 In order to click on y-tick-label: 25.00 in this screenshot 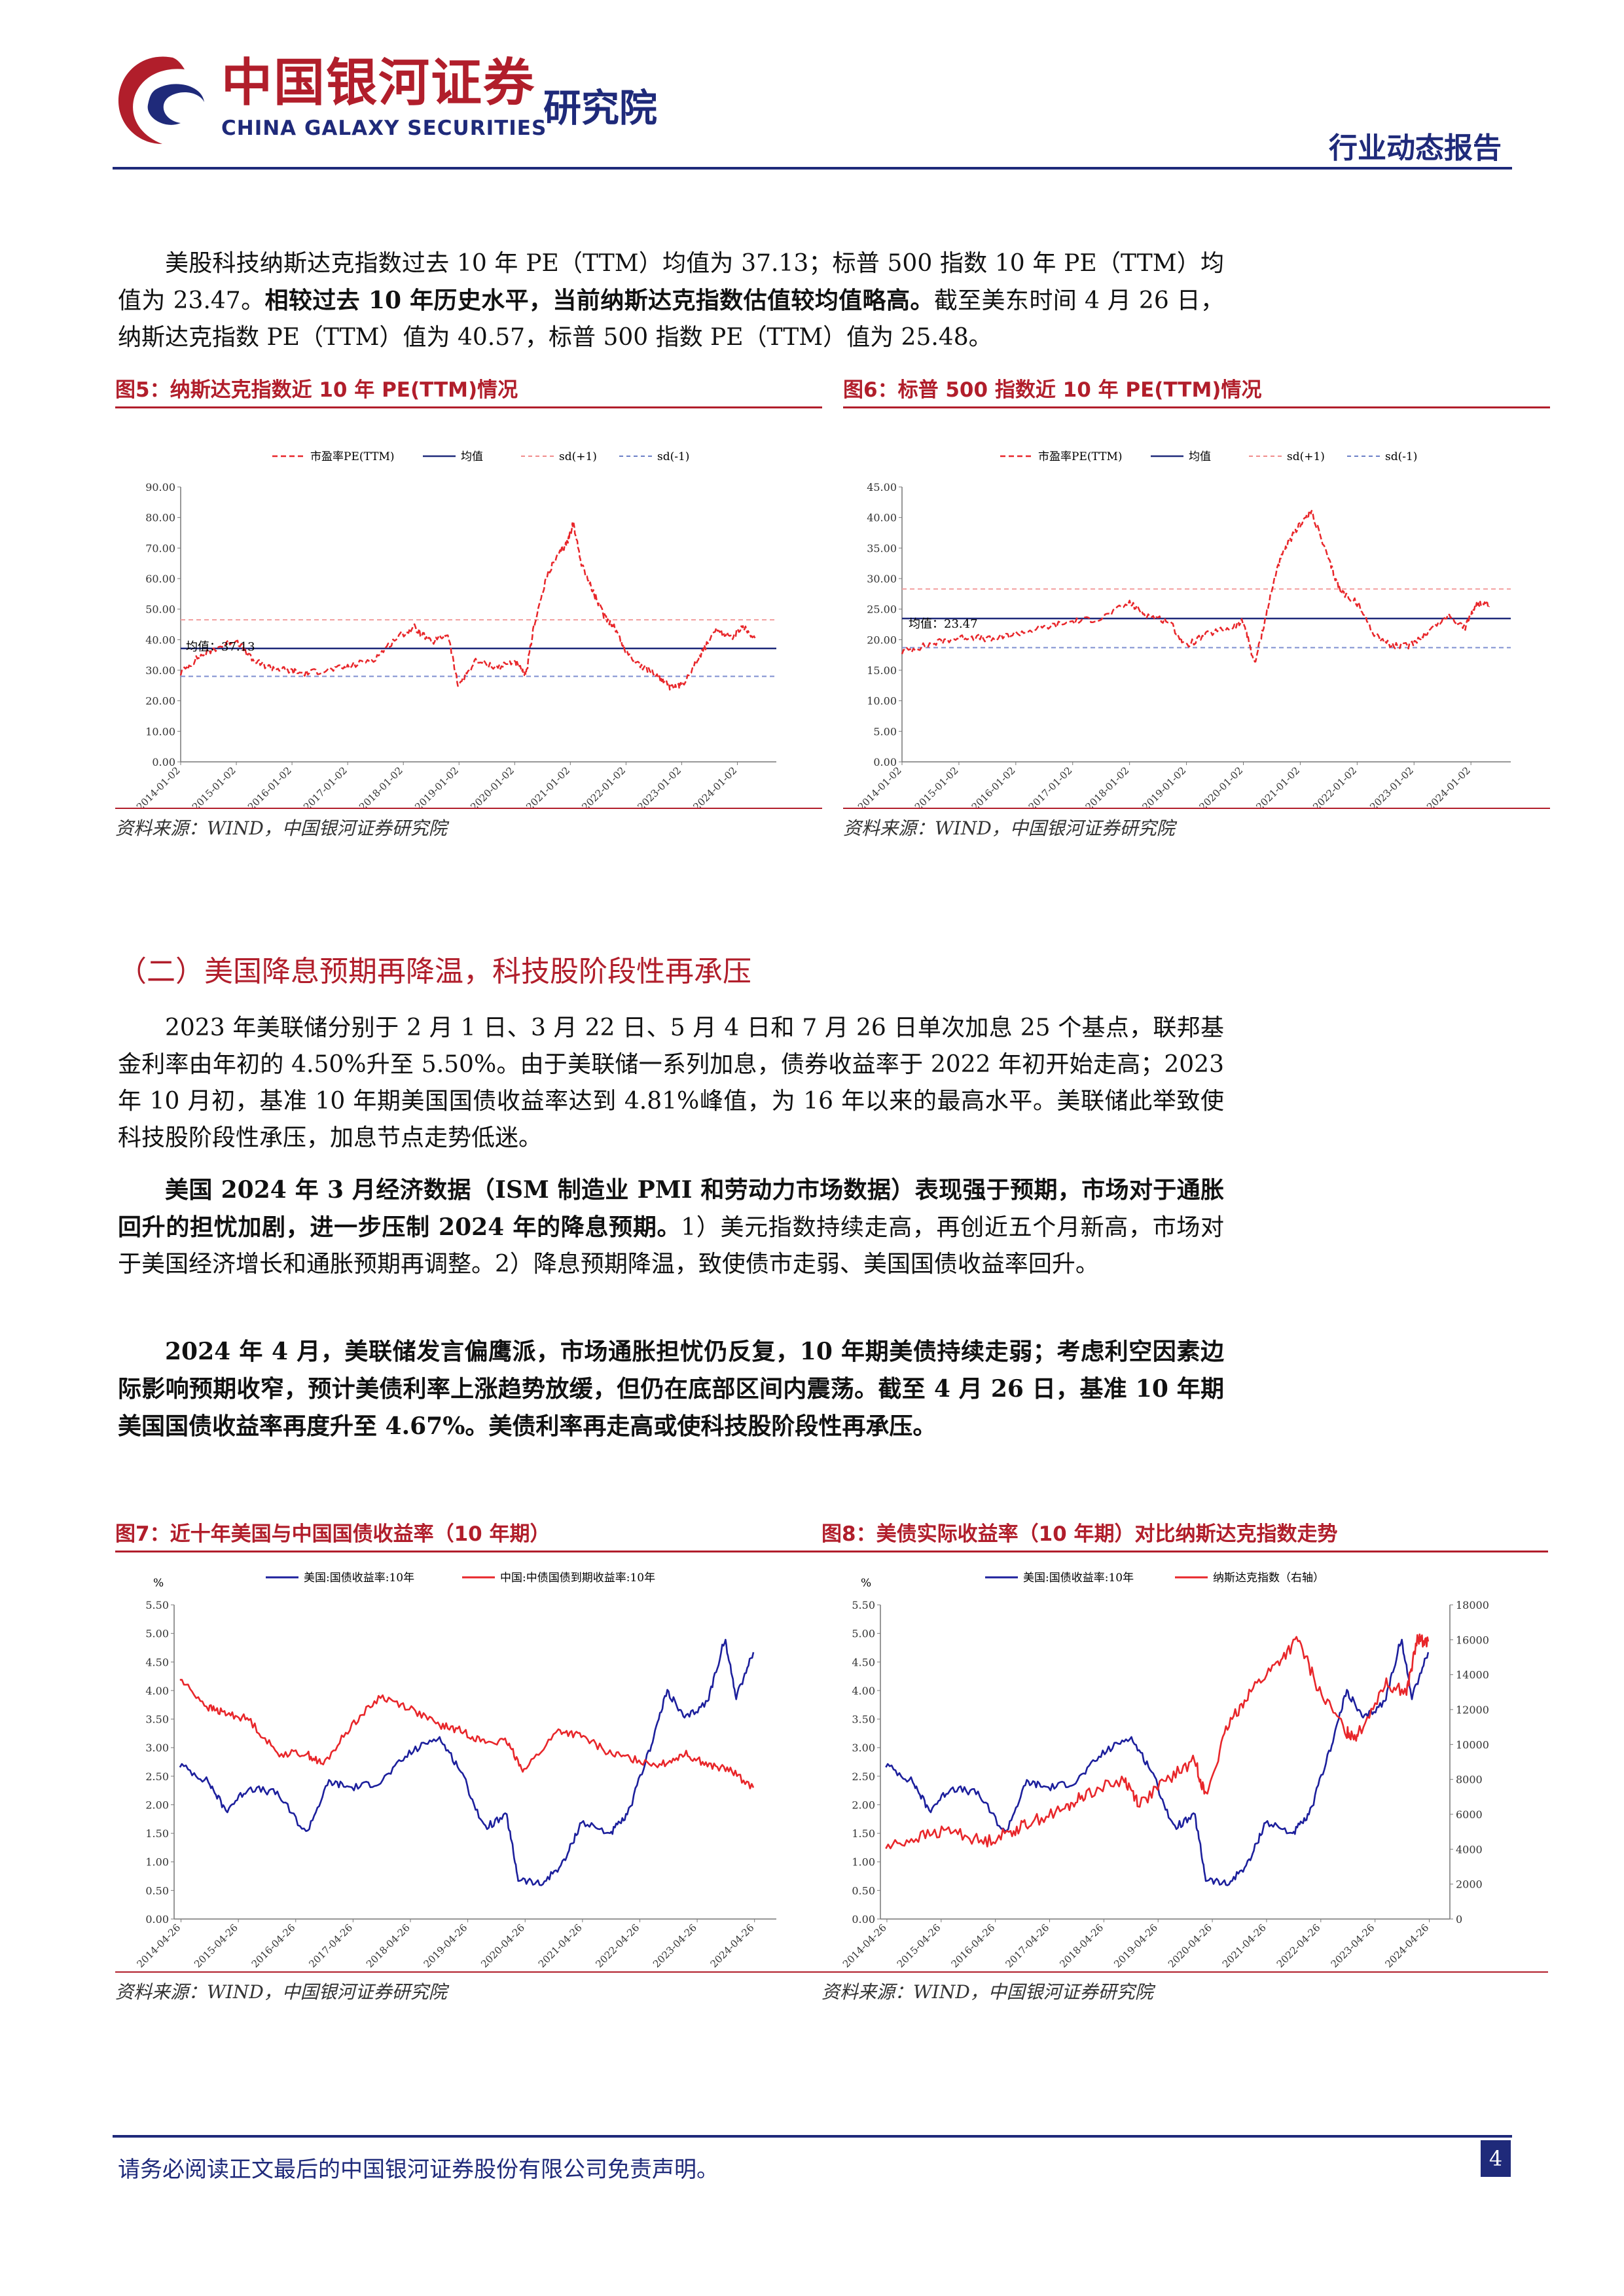, I will do `click(882, 609)`.